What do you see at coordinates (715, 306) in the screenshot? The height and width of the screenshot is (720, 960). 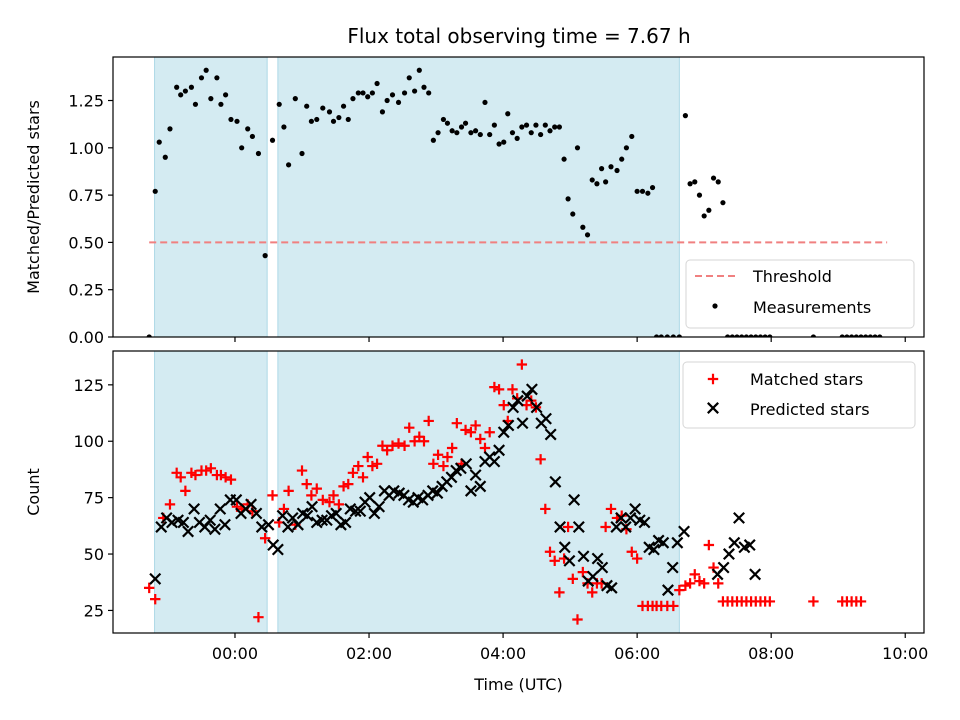 I see `legend-measurements-swatch` at bounding box center [715, 306].